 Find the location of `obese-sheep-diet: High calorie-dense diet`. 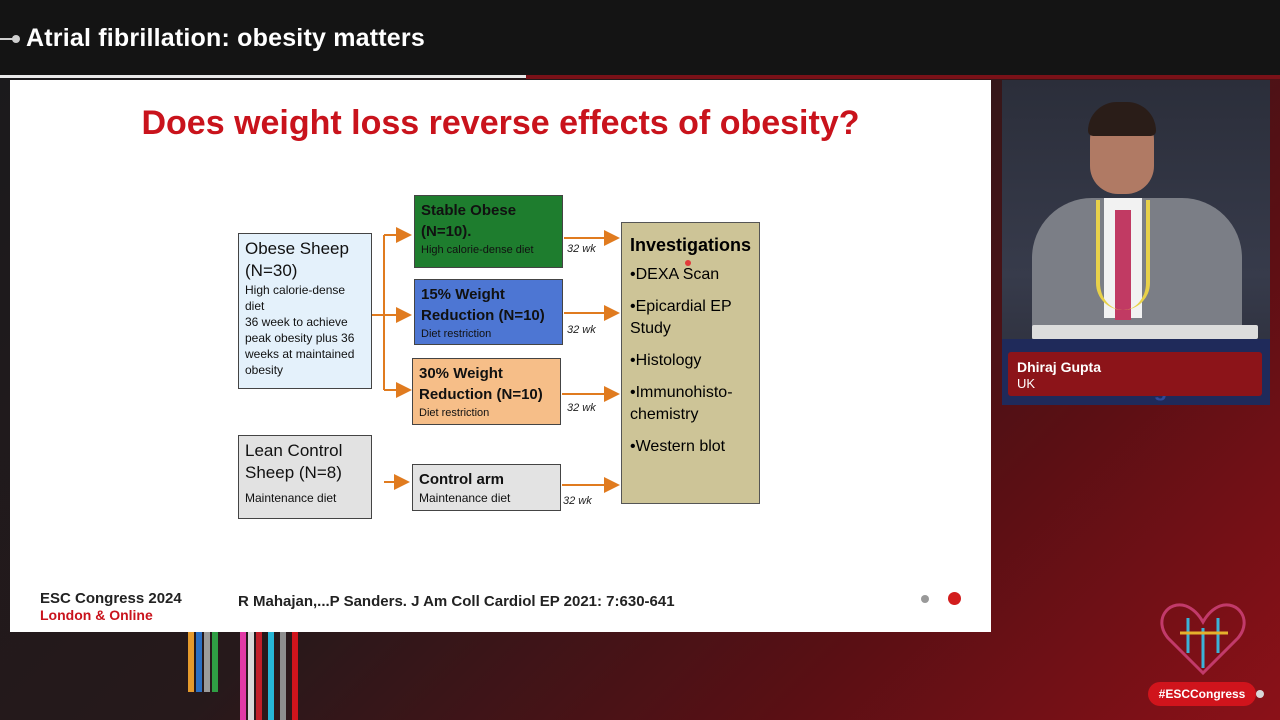

obese-sheep-diet: High calorie-dense diet is located at coordinates (295, 298).